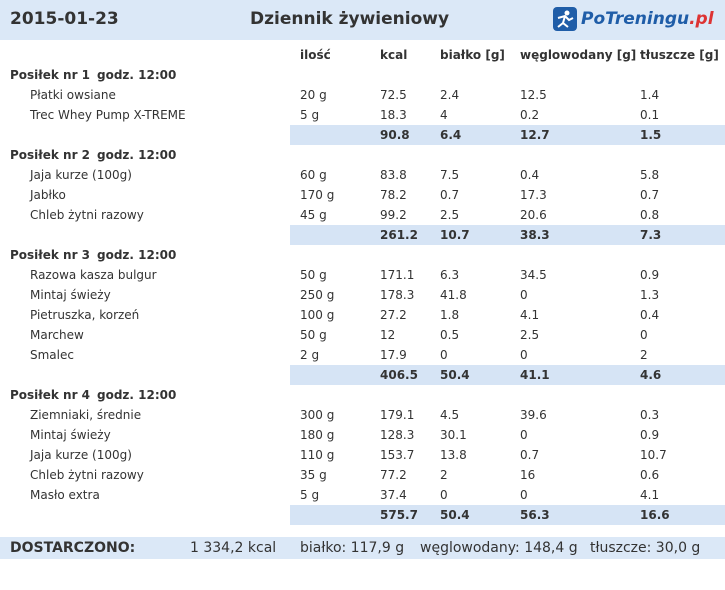 The height and width of the screenshot is (590, 725). Describe the element at coordinates (393, 115) in the screenshot. I see `food-value: 18.3` at that location.